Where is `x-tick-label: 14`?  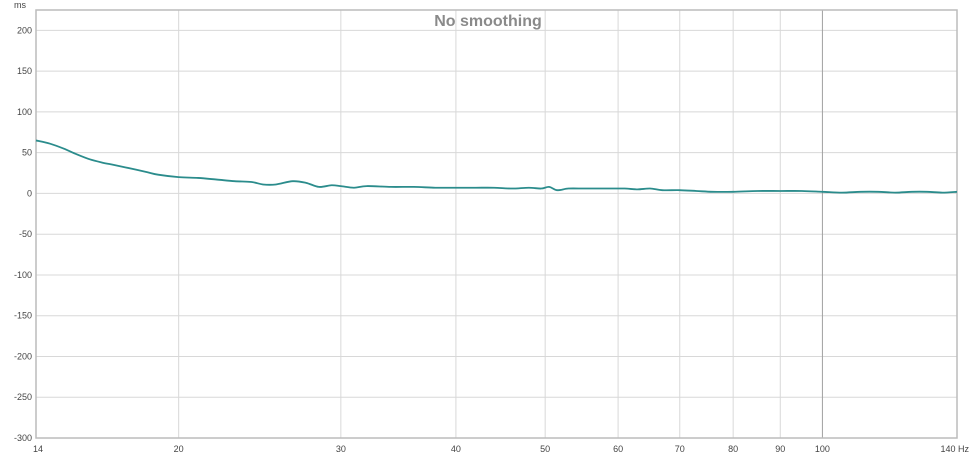
x-tick-label: 14 is located at coordinates (38, 449).